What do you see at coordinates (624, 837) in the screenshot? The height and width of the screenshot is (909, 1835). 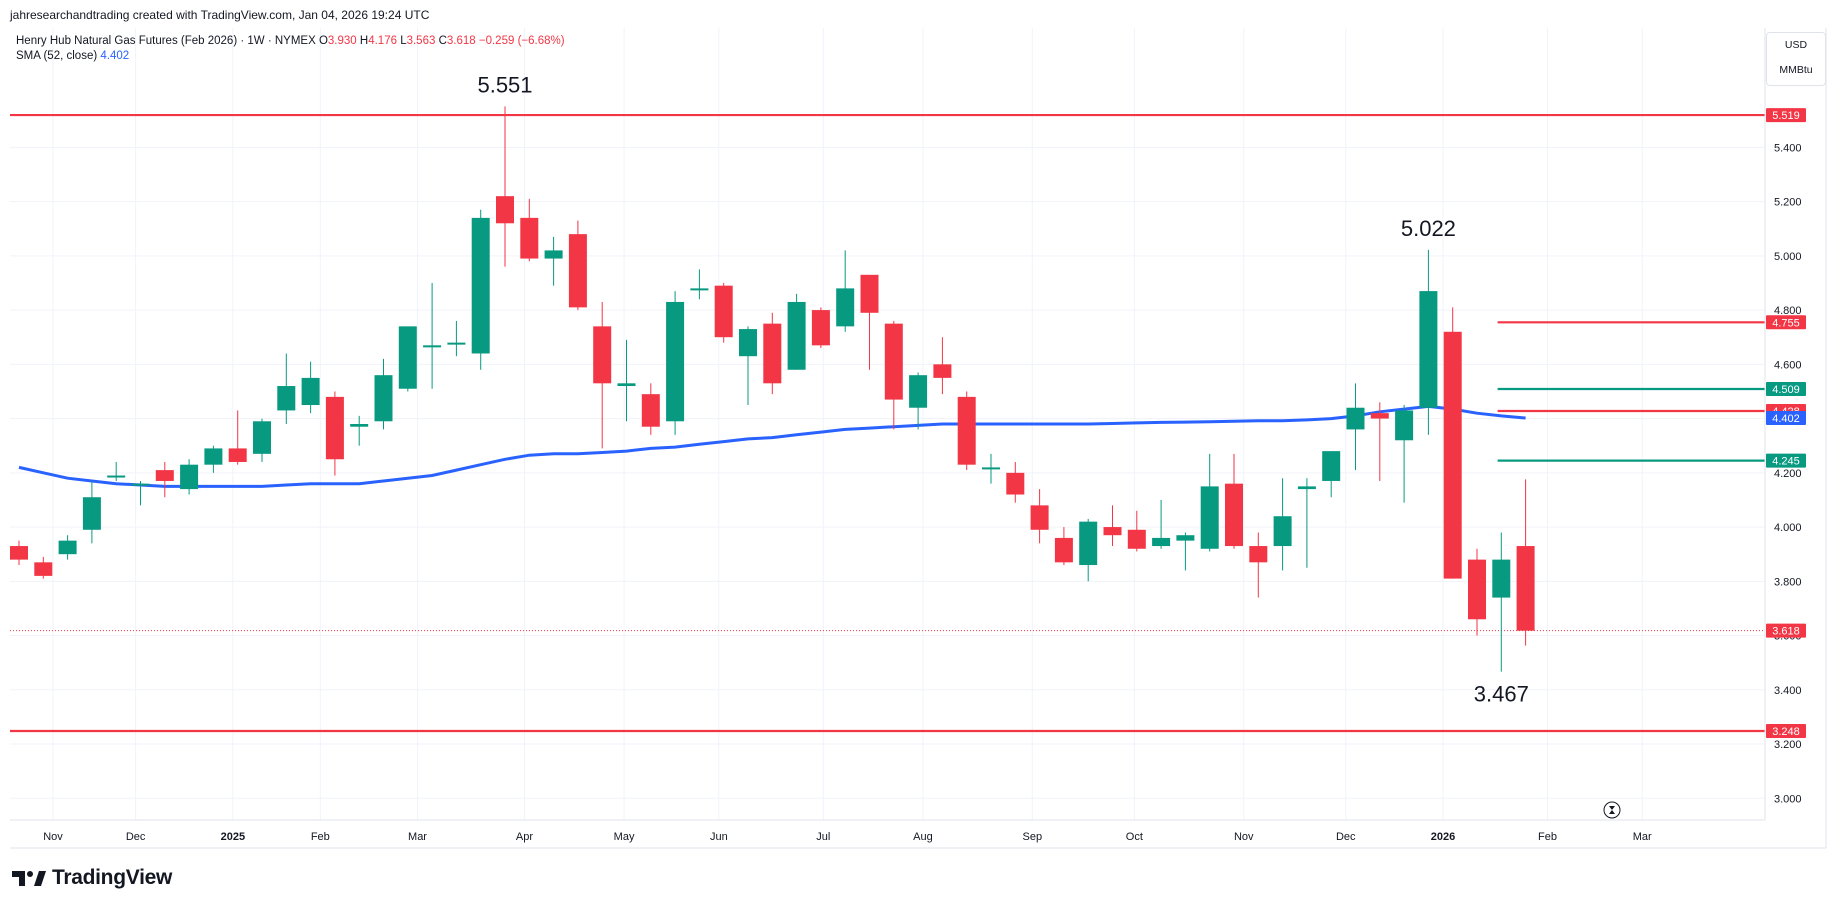 I see `x-tick-label: May` at bounding box center [624, 837].